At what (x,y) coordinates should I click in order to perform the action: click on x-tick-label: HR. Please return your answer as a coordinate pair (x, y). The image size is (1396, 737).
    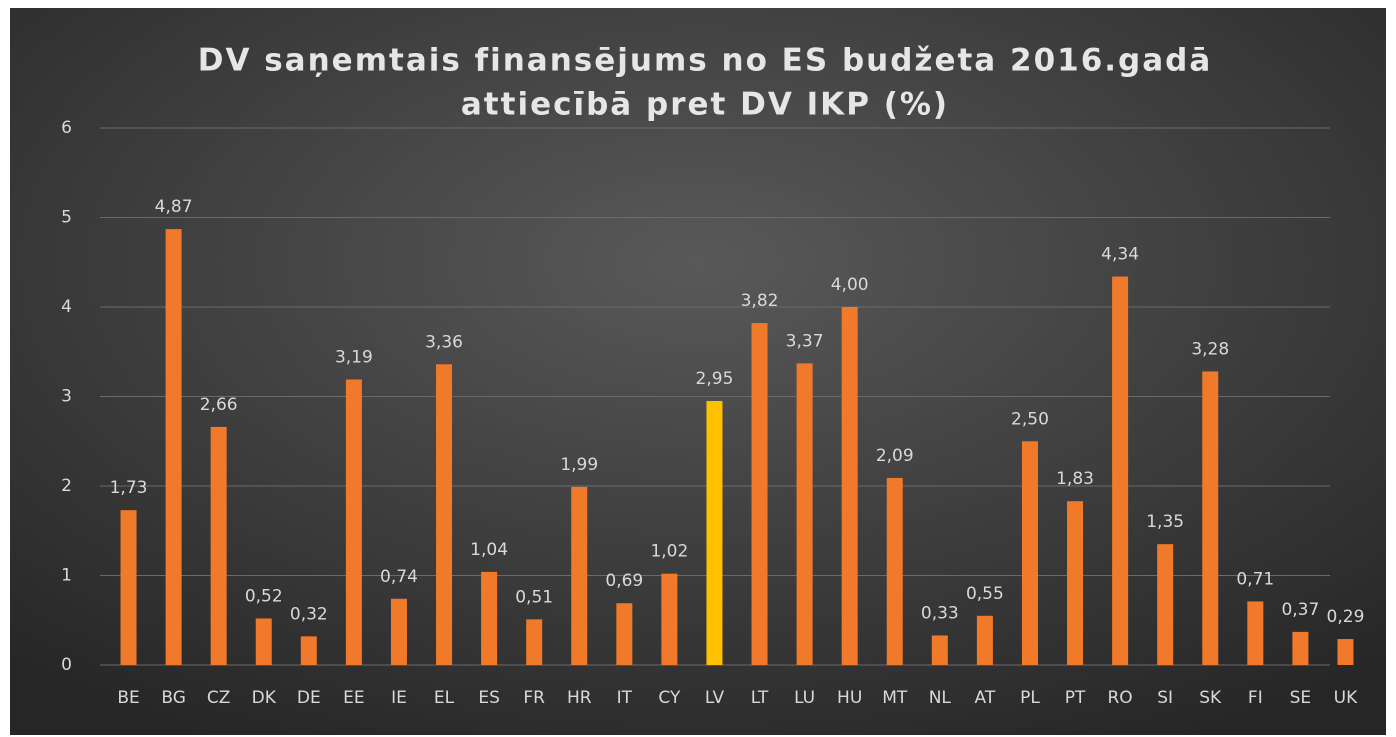
    Looking at the image, I should click on (579, 698).